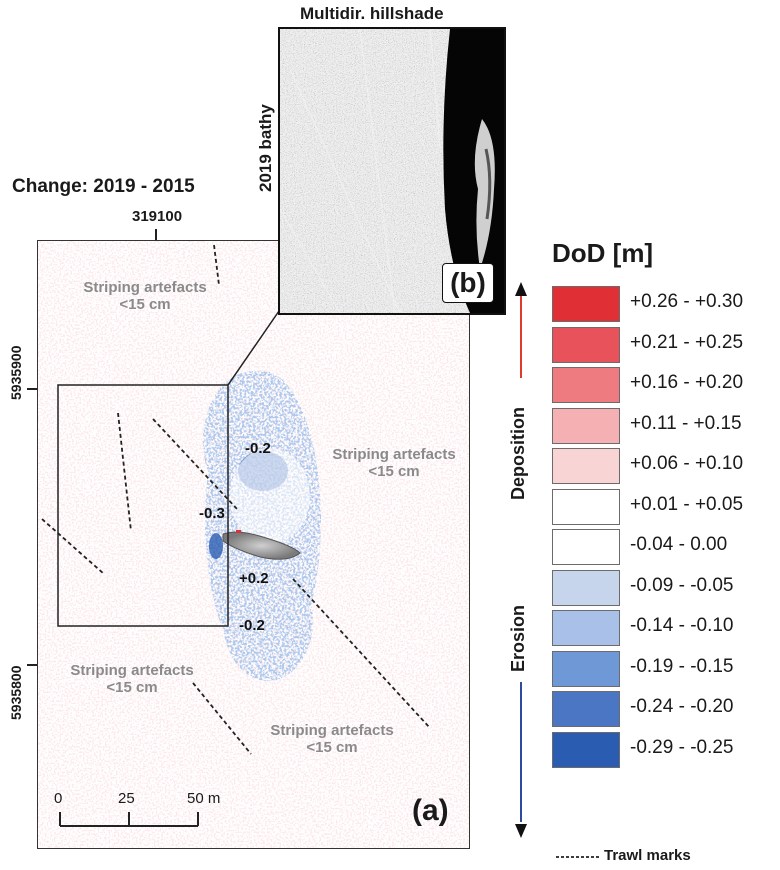  What do you see at coordinates (332, 747) in the screenshot?
I see `striping-label-4-line2: <15 cm` at bounding box center [332, 747].